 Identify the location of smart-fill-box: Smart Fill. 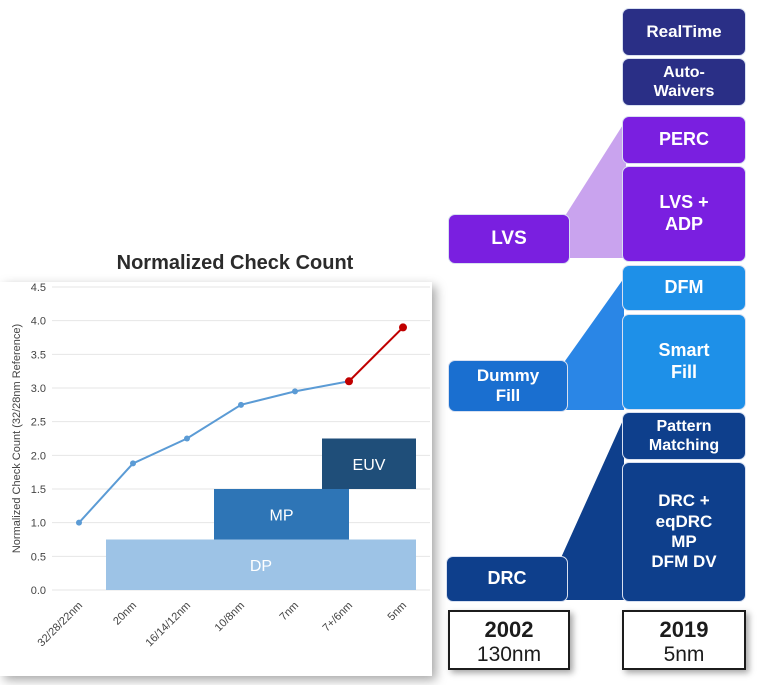
(684, 362).